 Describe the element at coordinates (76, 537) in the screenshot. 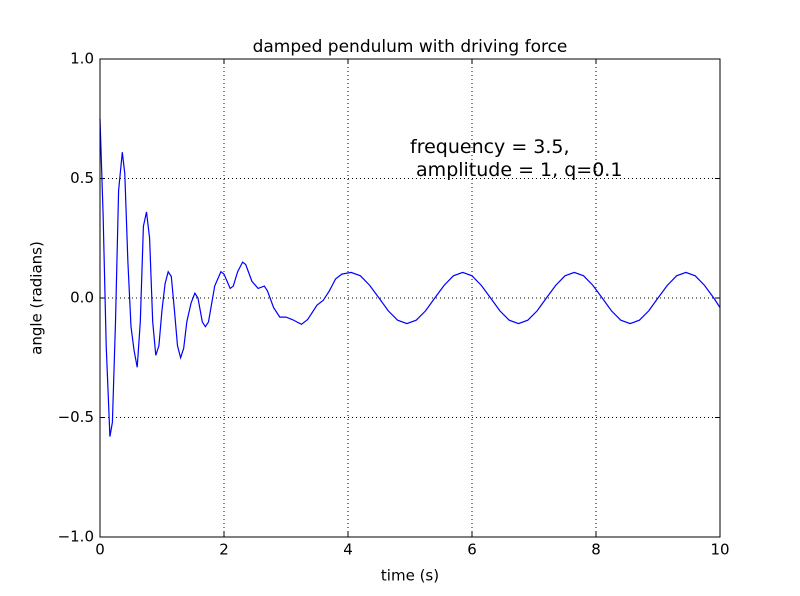

I see `y-tick-label: −1.0` at that location.